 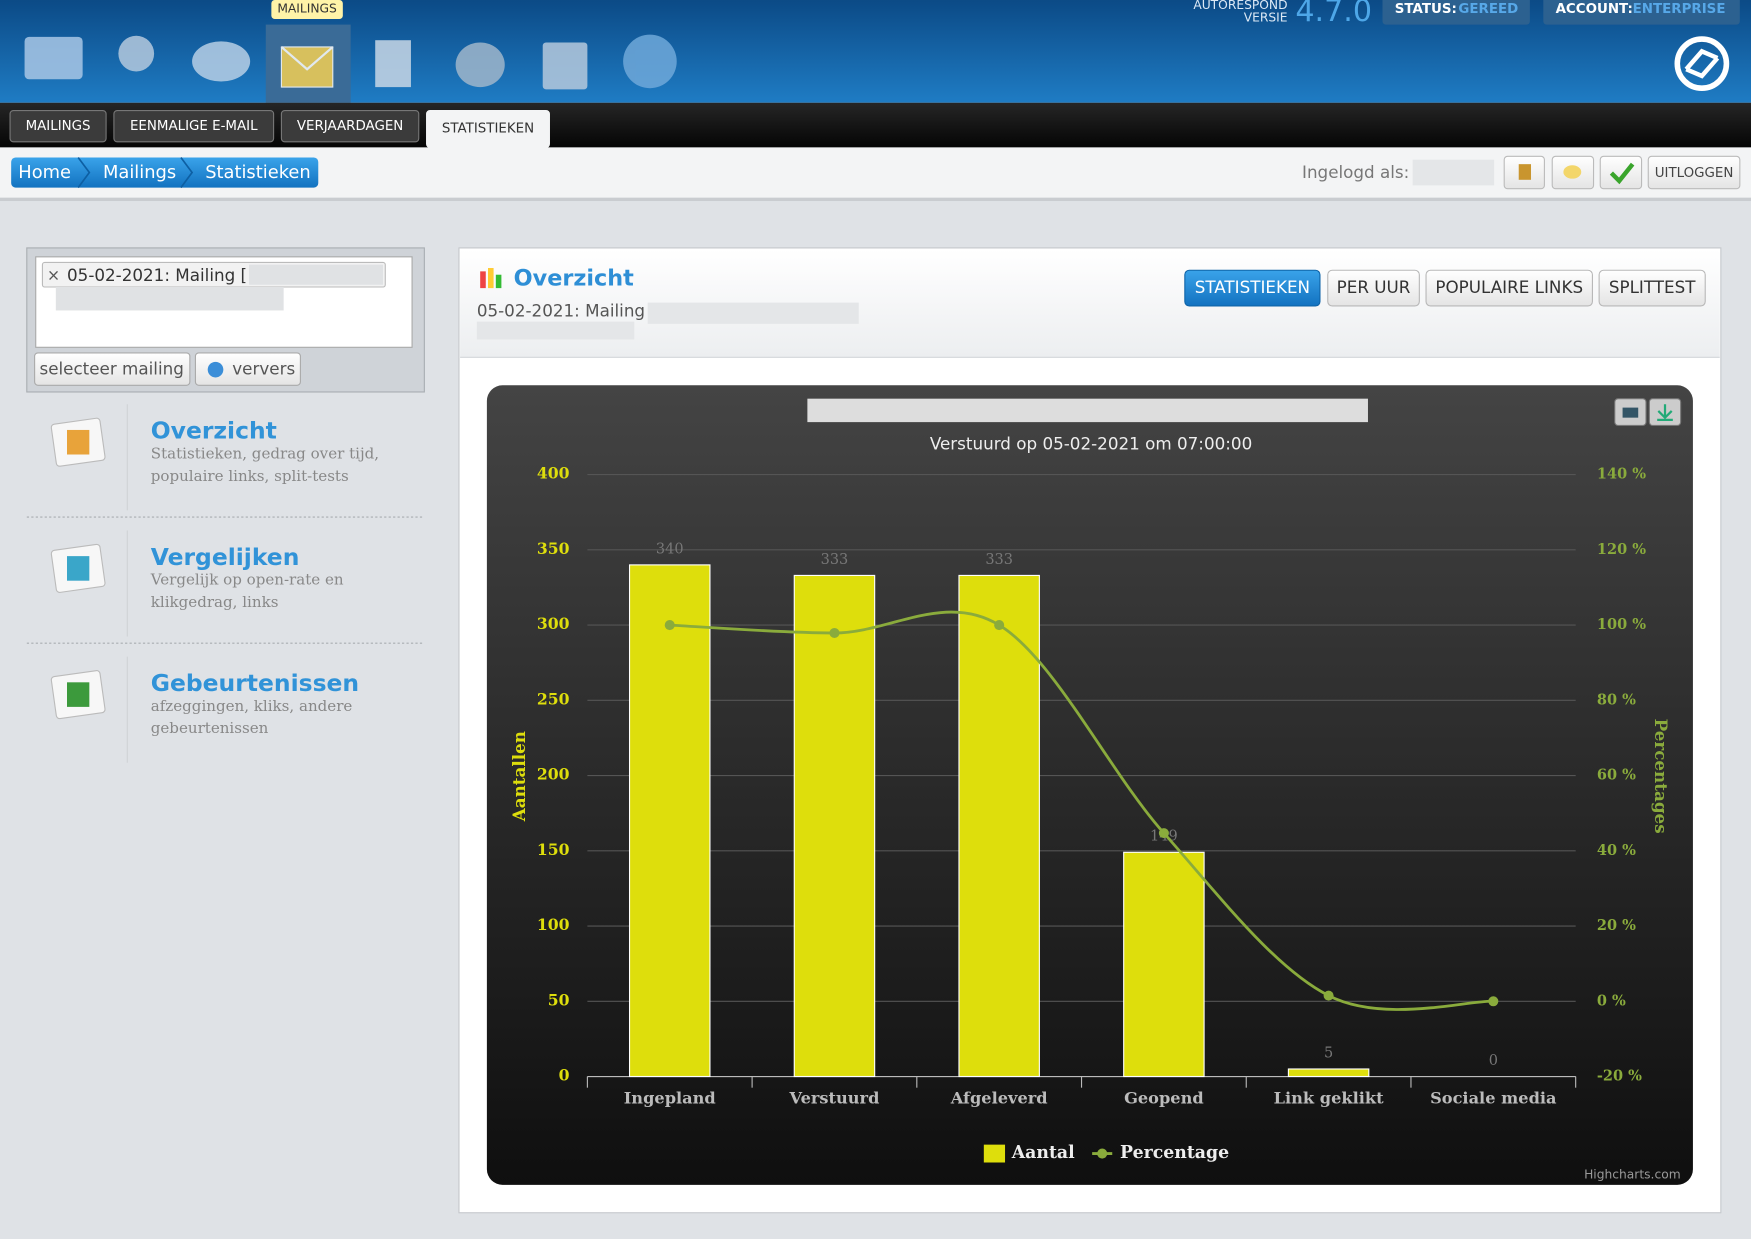 What do you see at coordinates (136, 53) in the screenshot?
I see `icon-user` at bounding box center [136, 53].